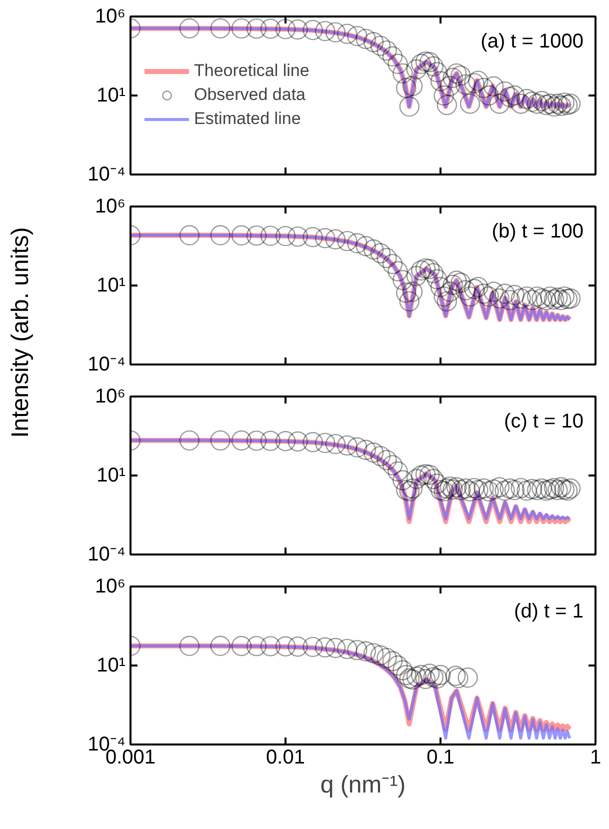  What do you see at coordinates (363, 785) in the screenshot?
I see `x-axis-title: q (nm⁻¹)` at bounding box center [363, 785].